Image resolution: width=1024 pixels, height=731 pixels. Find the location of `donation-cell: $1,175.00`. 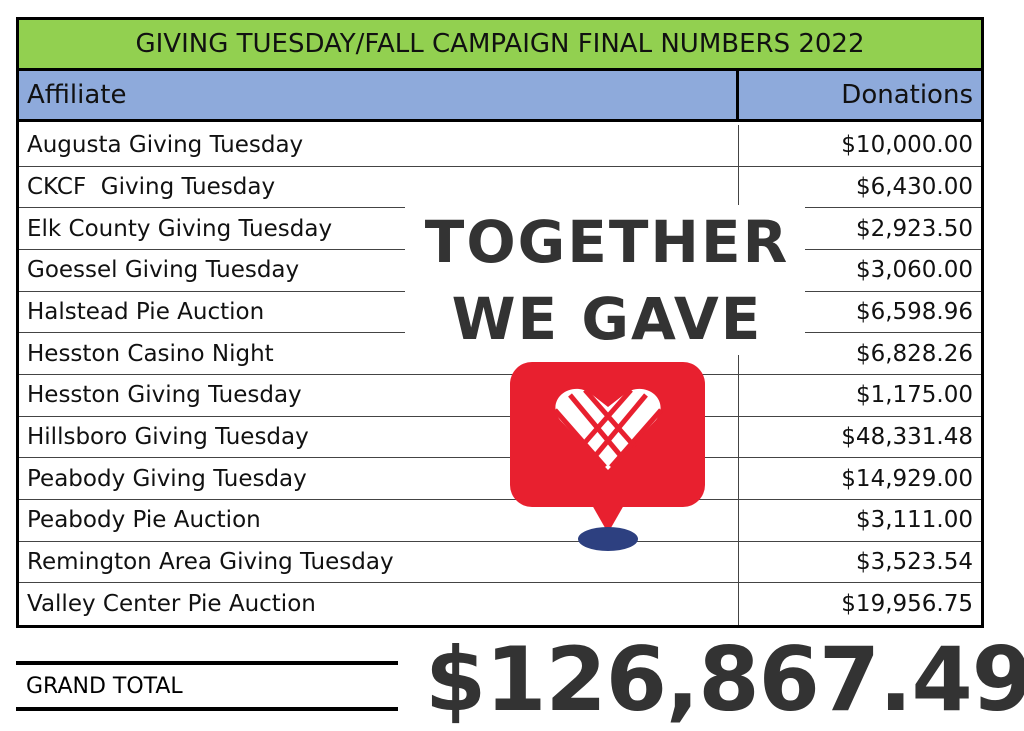

donation-cell: $1,175.00 is located at coordinates (860, 396).